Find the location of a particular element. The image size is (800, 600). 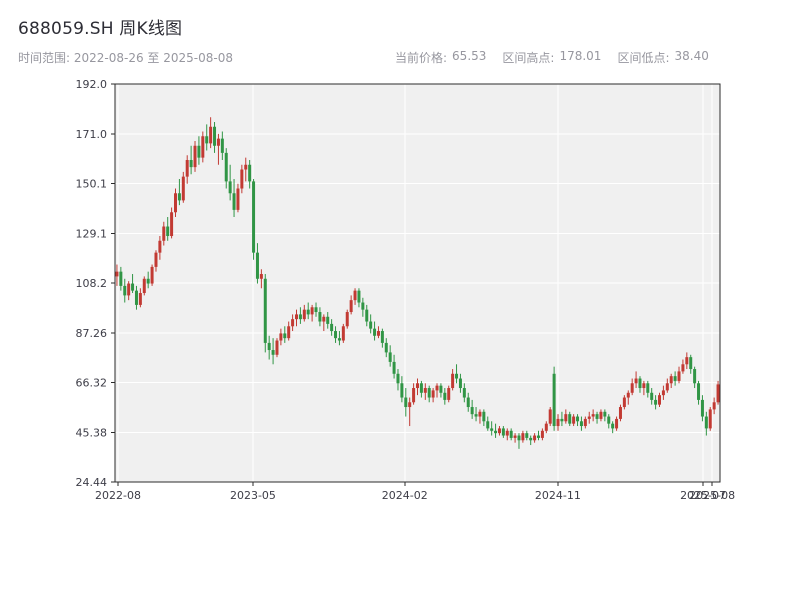

y-tick-label: 108.2 is located at coordinates (92, 283).